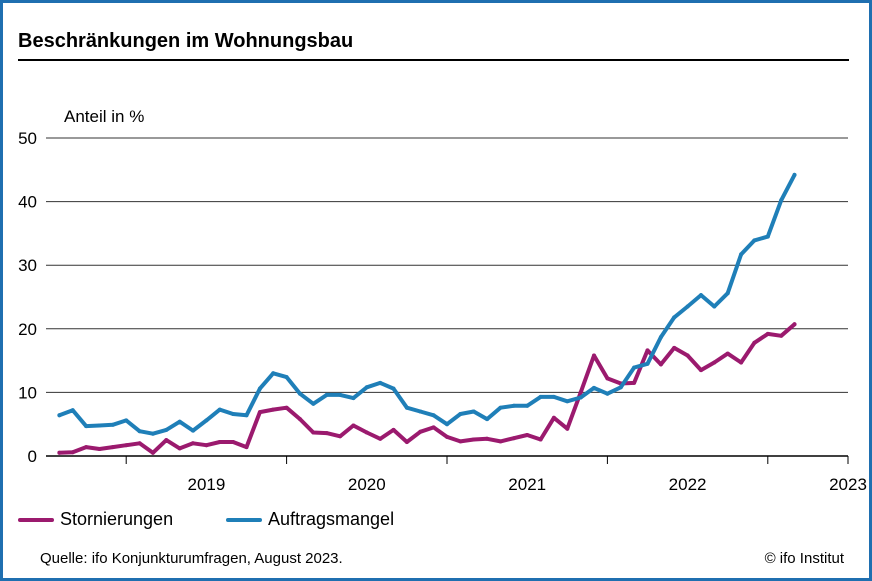 The height and width of the screenshot is (581, 872). Describe the element at coordinates (117, 519) in the screenshot. I see `legend-label-stornierungen: Stornierungen` at that location.